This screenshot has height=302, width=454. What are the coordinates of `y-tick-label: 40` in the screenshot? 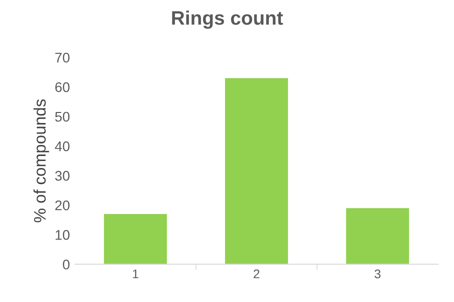 It's located at (62, 146).